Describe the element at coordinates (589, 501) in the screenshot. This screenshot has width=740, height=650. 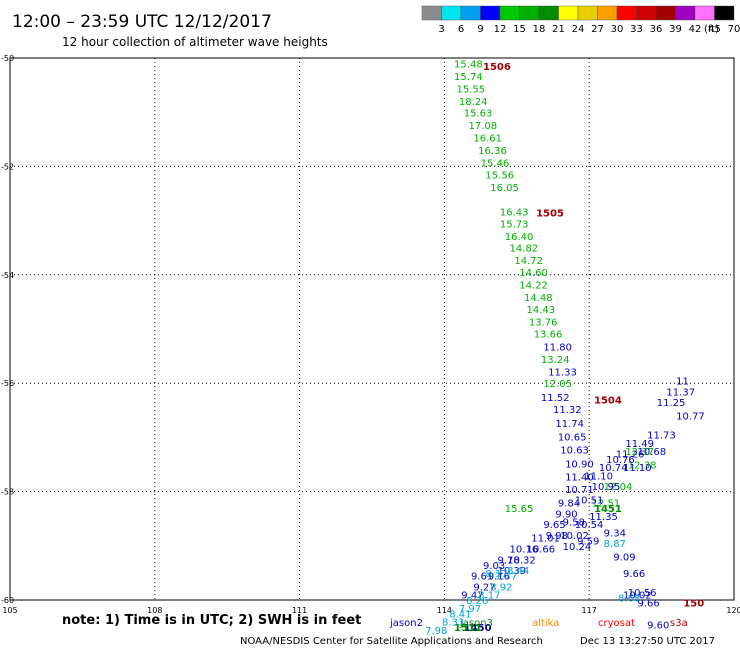
I see `wave-height-label: 10.51` at that location.